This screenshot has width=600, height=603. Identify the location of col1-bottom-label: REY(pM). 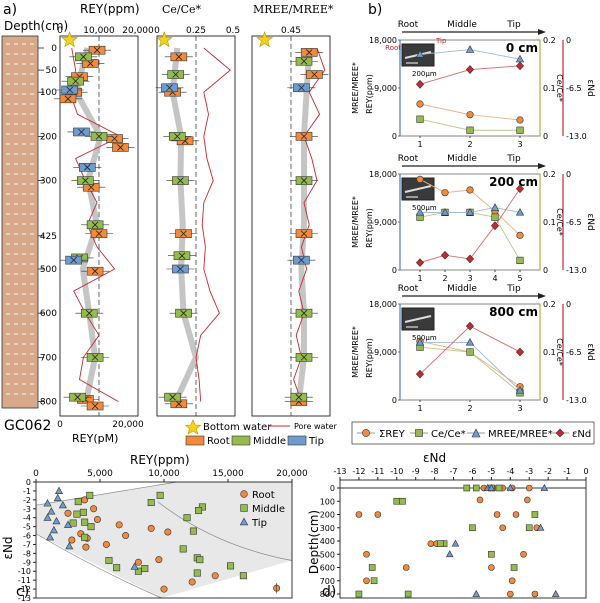
(95, 438).